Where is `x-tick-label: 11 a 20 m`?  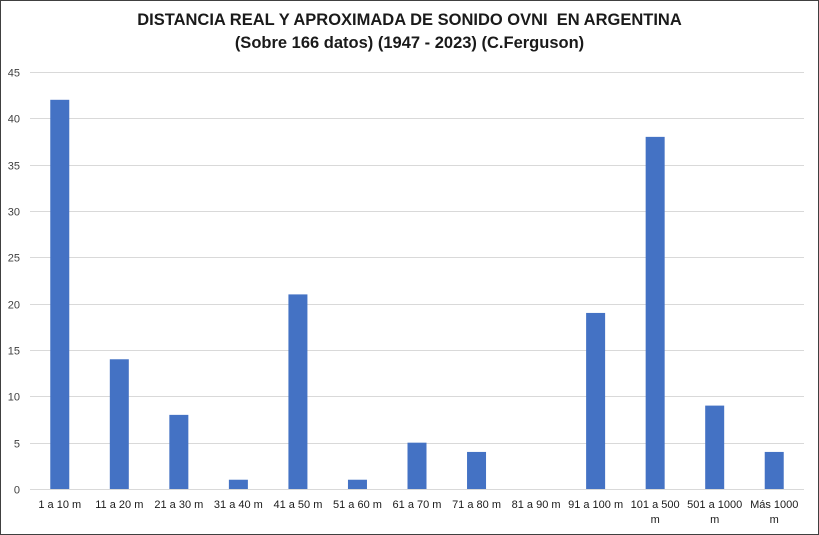
x-tick-label: 11 a 20 m is located at coordinates (119, 505).